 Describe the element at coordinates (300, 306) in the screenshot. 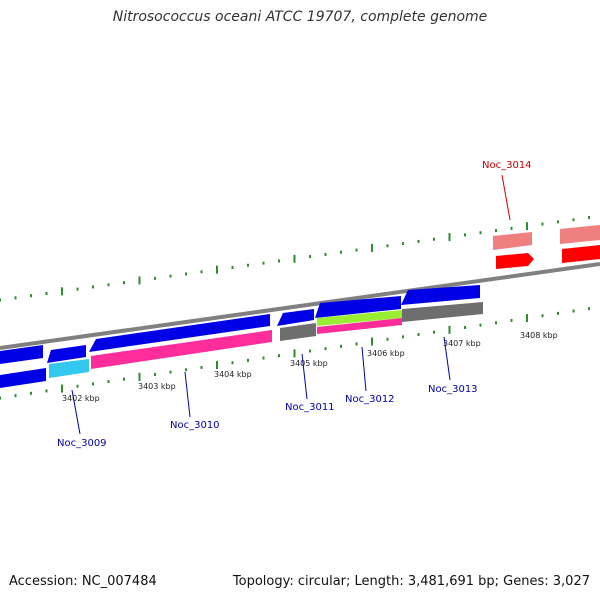

I see `genome-backbone` at that location.